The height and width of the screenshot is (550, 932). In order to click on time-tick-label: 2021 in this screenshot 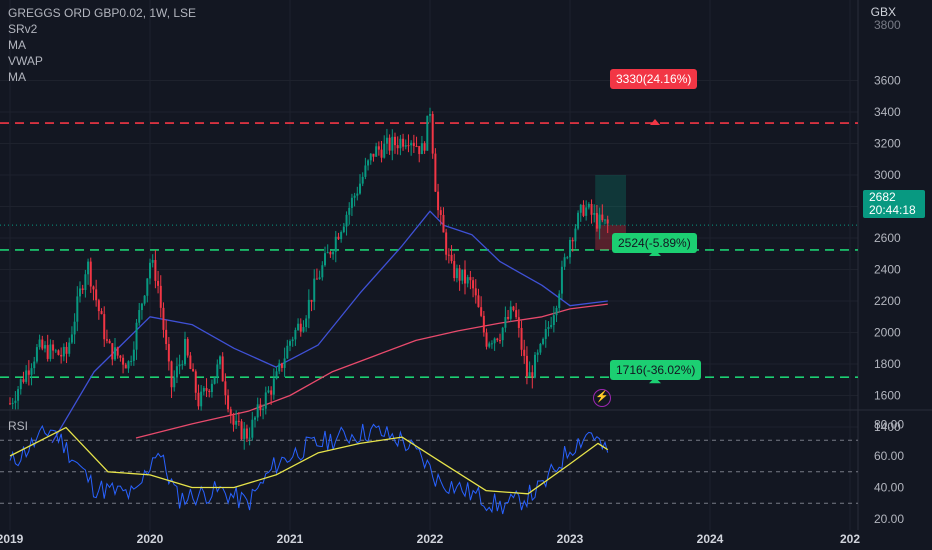, I will do `click(290, 539)`.